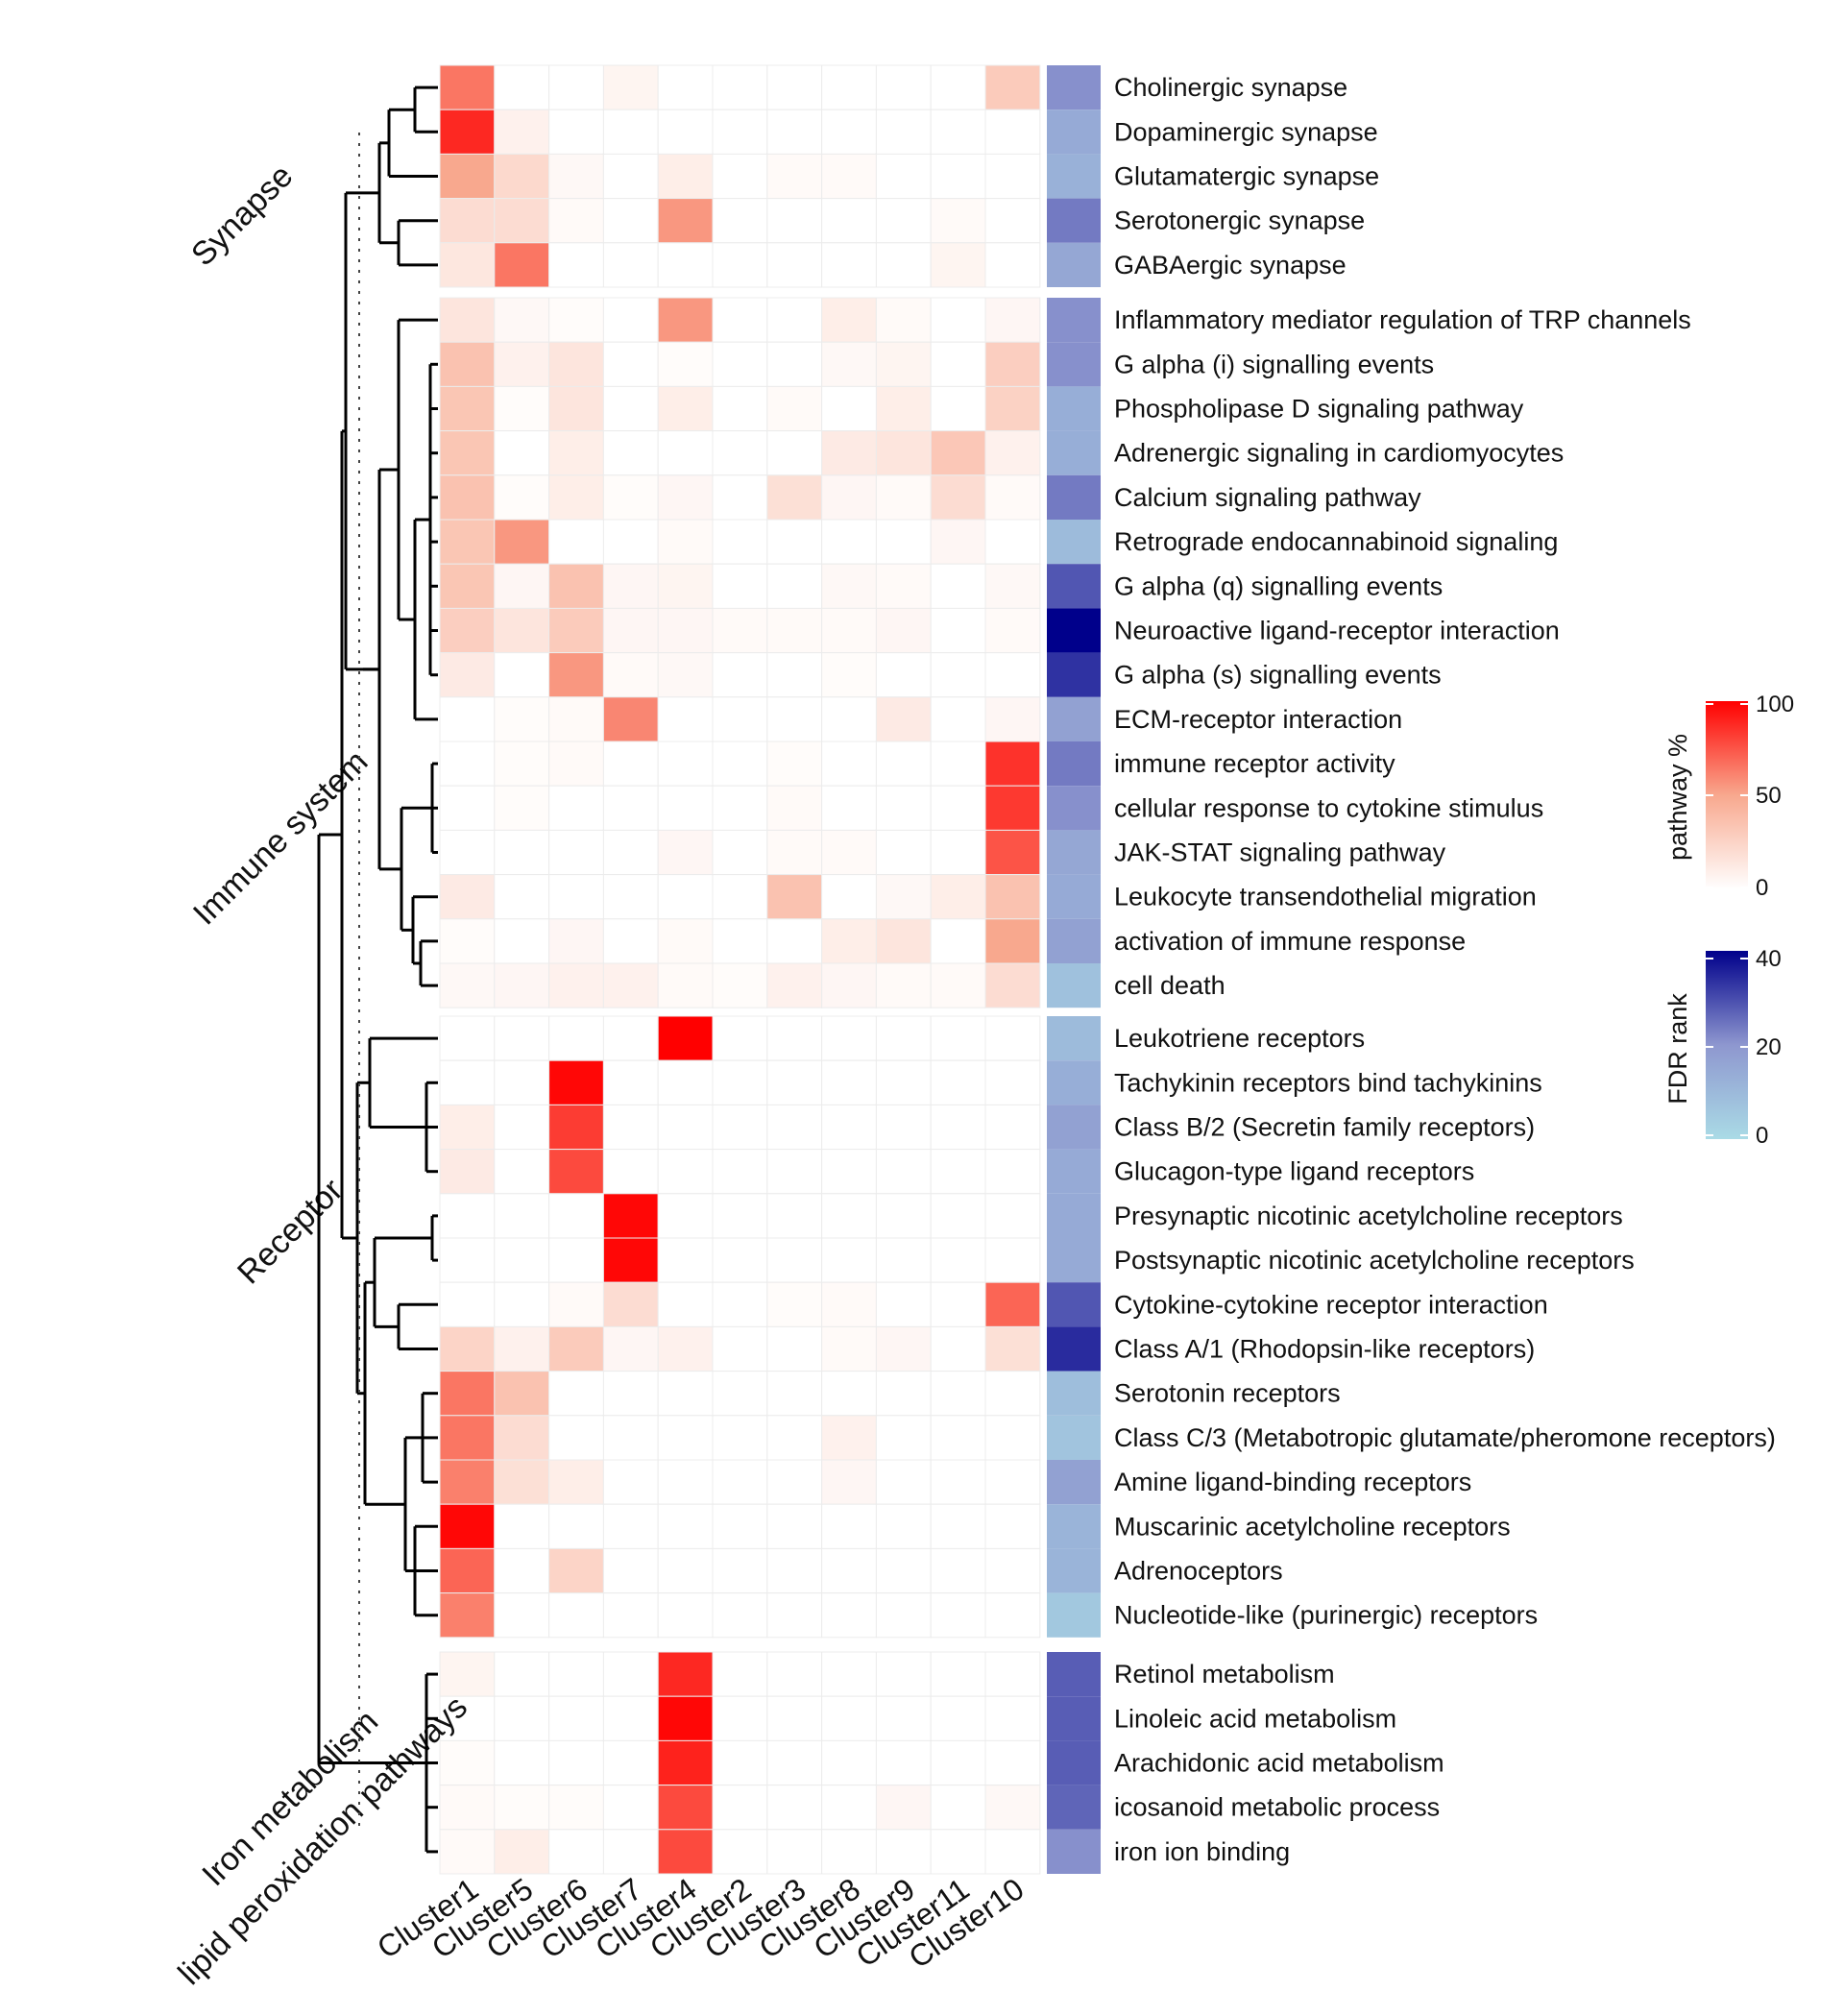 This screenshot has height=2016, width=1844. Describe the element at coordinates (1267, 498) in the screenshot. I see `row-label: Calcium signaling pathway` at that location.